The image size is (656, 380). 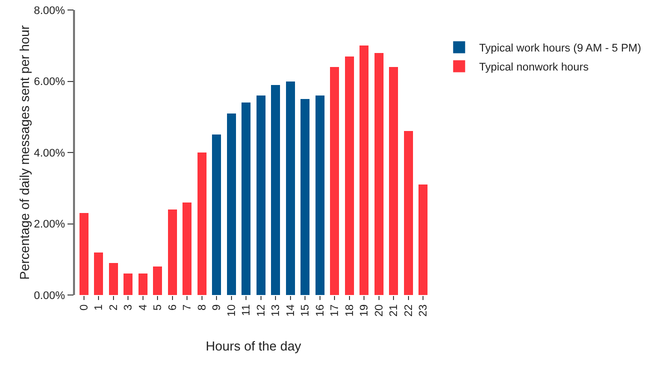 I want to click on x-tick-label: 11, so click(x=246, y=310).